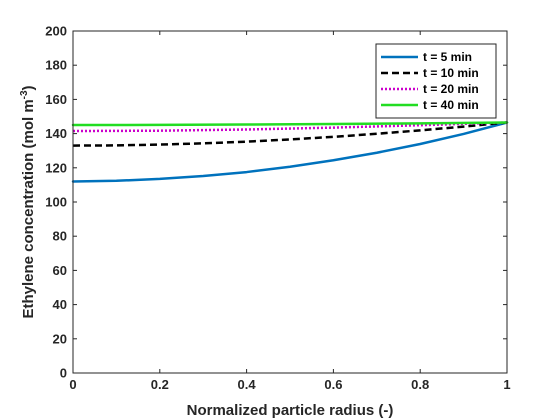  What do you see at coordinates (420, 384) in the screenshot?
I see `x-tick-label: 0.8` at bounding box center [420, 384].